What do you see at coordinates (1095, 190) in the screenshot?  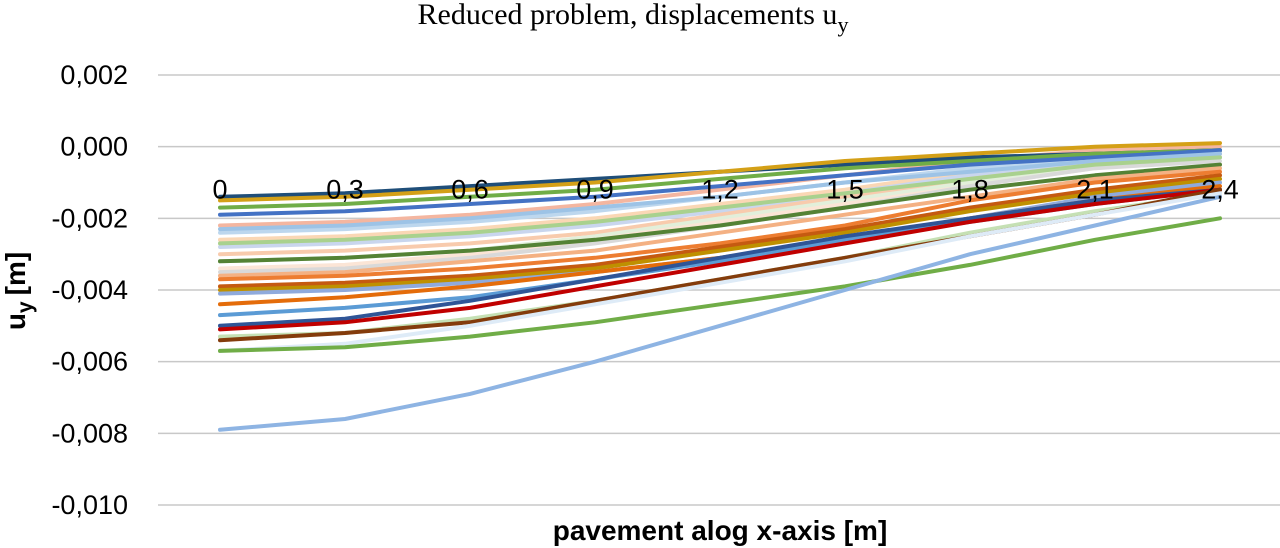 I see `x-tick-label: 2,1` at bounding box center [1095, 190].